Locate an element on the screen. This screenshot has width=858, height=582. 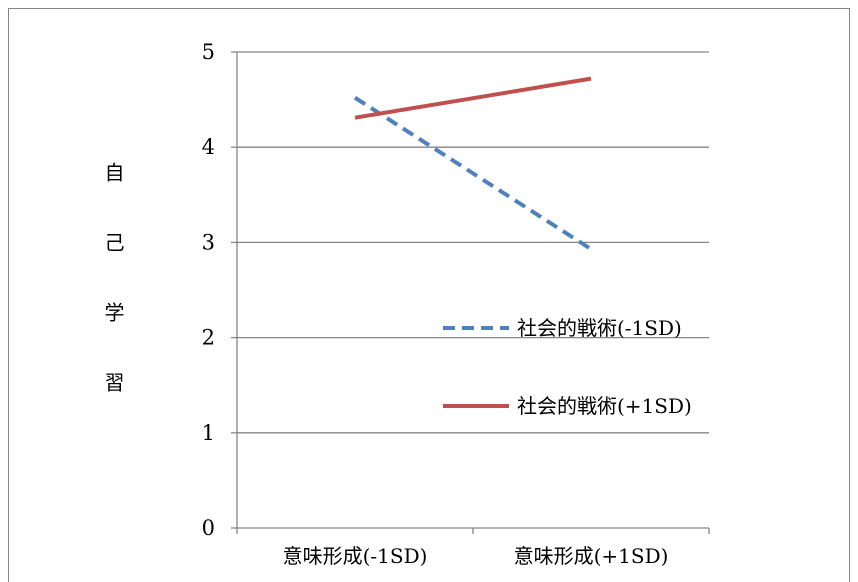
y-tick-label: 4 is located at coordinates (208, 147).